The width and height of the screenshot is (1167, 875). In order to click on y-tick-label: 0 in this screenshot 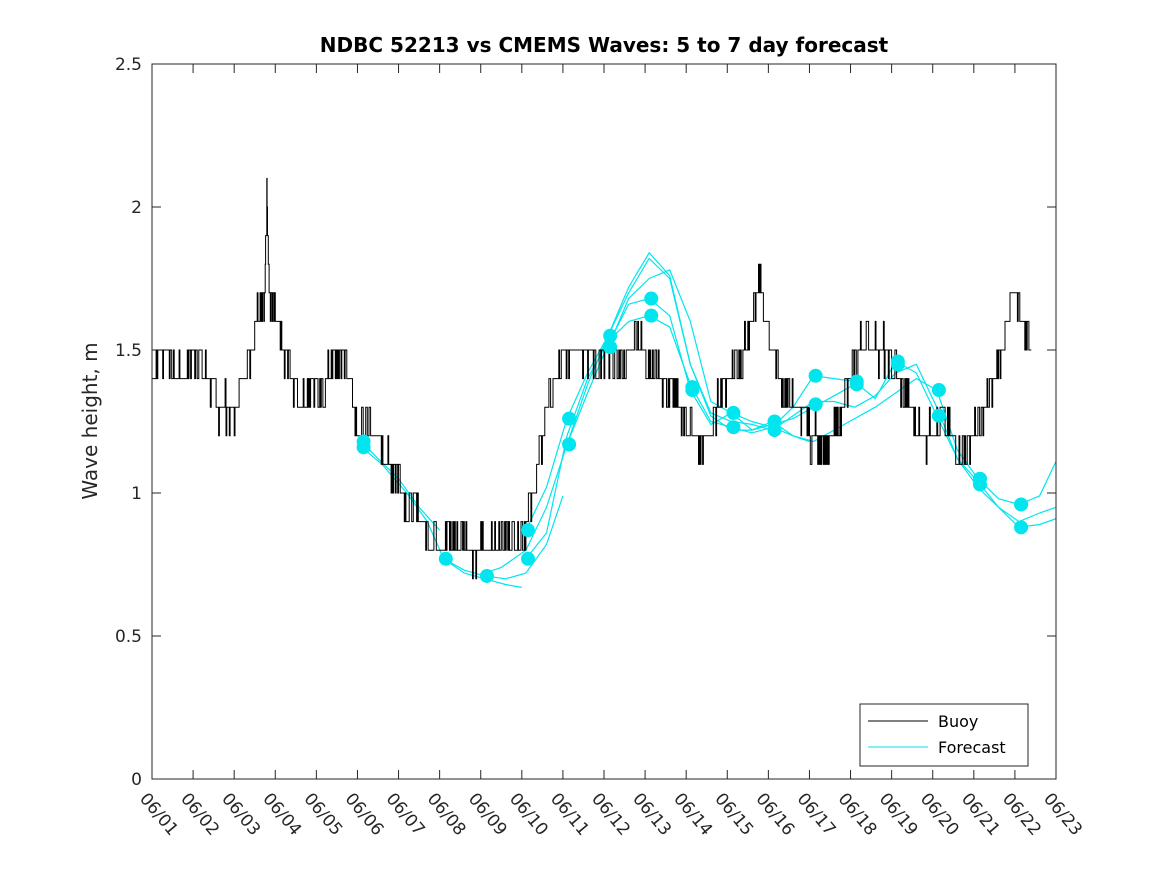, I will do `click(136, 780)`.